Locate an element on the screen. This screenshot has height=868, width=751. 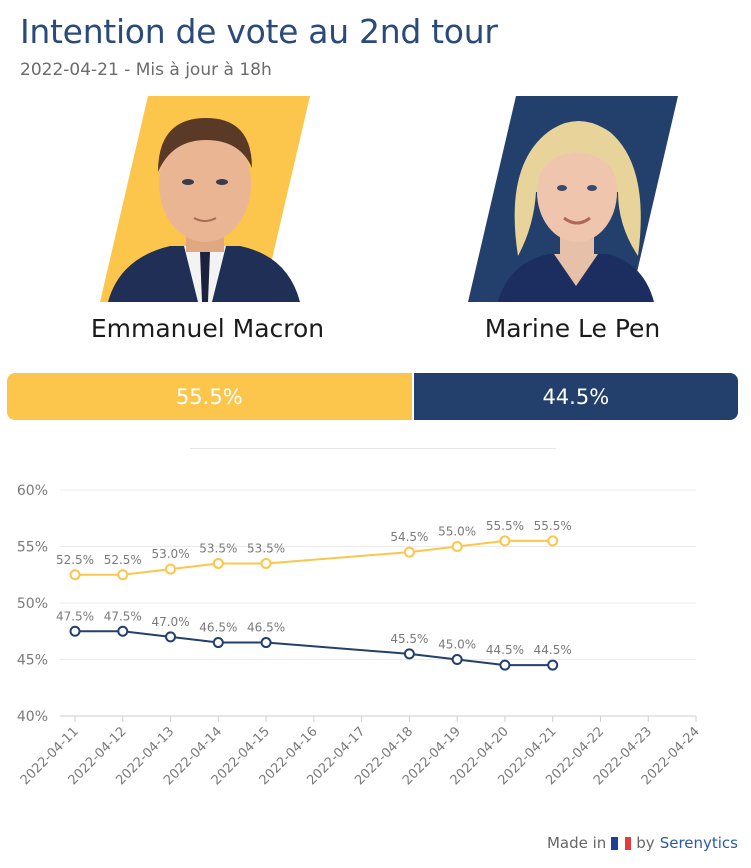
vote-share-macron: 55.5% is located at coordinates (209, 396).